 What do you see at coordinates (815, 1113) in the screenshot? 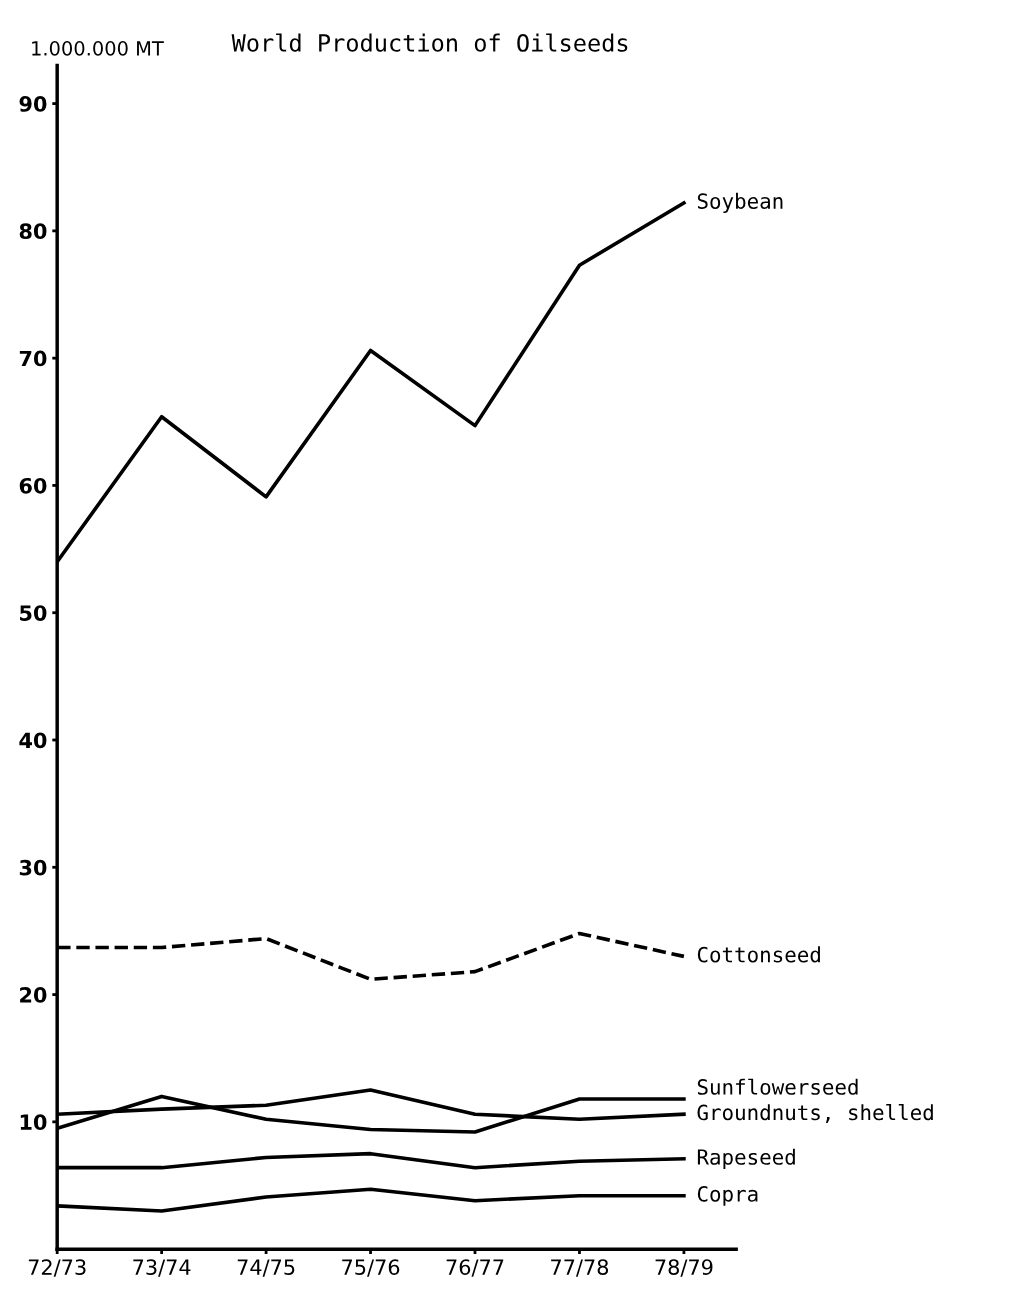
I see `series-label: Groundnuts, shelled` at bounding box center [815, 1113].